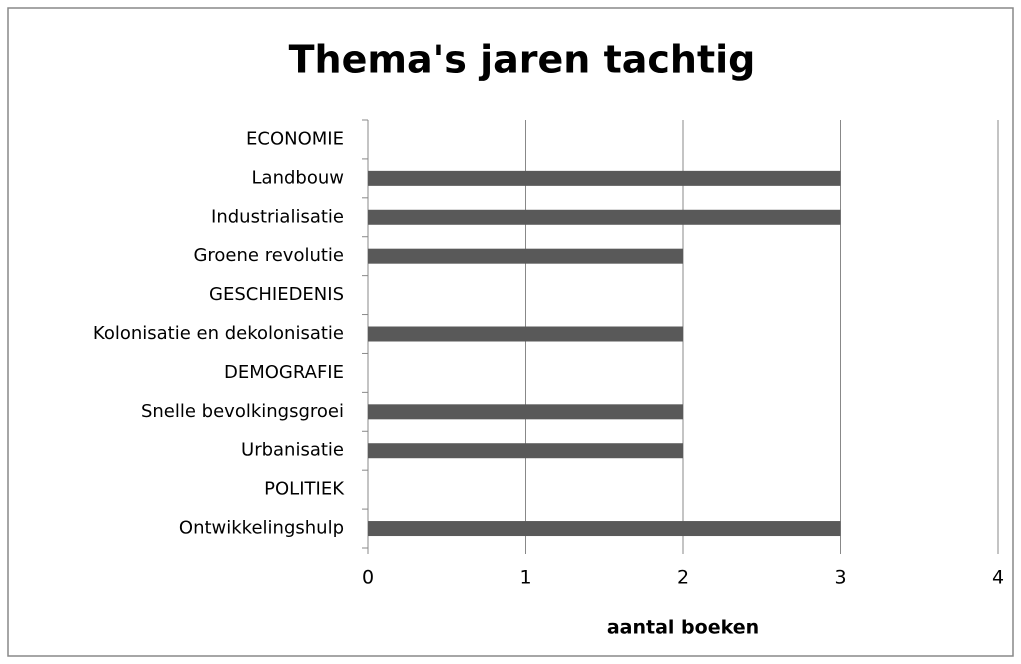 The image size is (1021, 664). I want to click on y-tick-label: GESCHIEDENIS, so click(276, 294).